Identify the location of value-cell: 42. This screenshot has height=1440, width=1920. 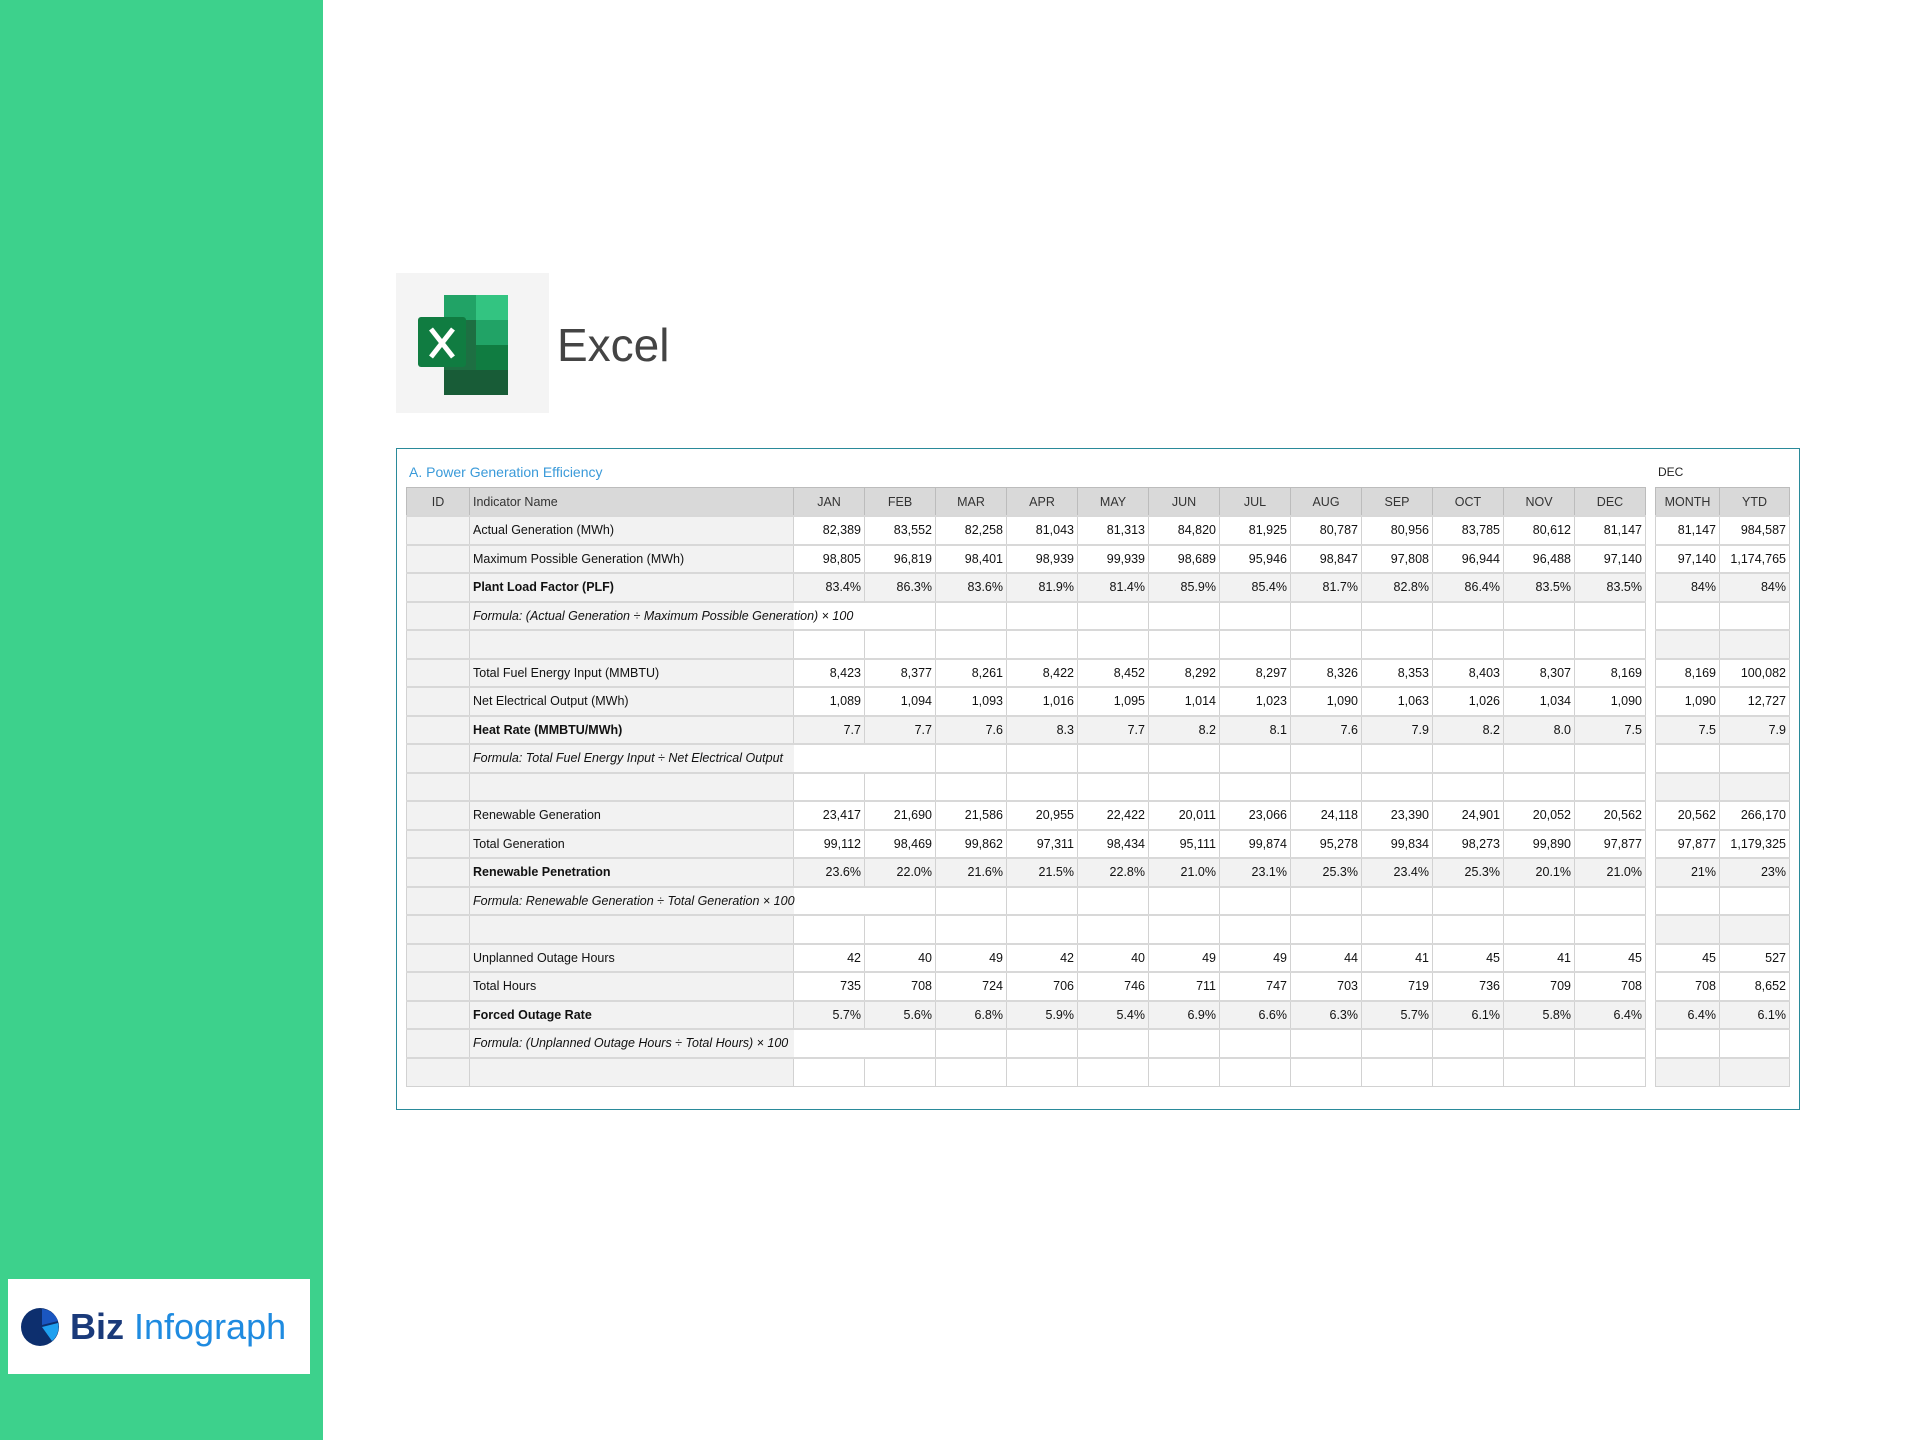
(1042, 957).